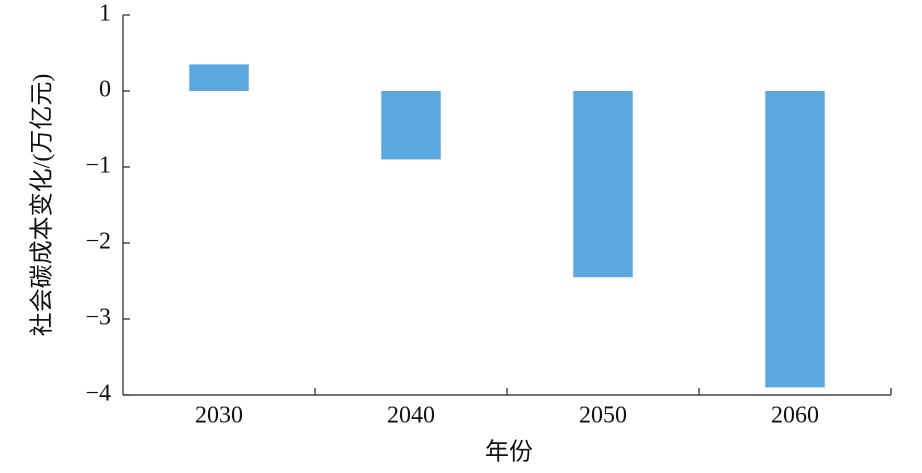 This screenshot has height=473, width=922. I want to click on x-tick-label: 2060, so click(795, 416).